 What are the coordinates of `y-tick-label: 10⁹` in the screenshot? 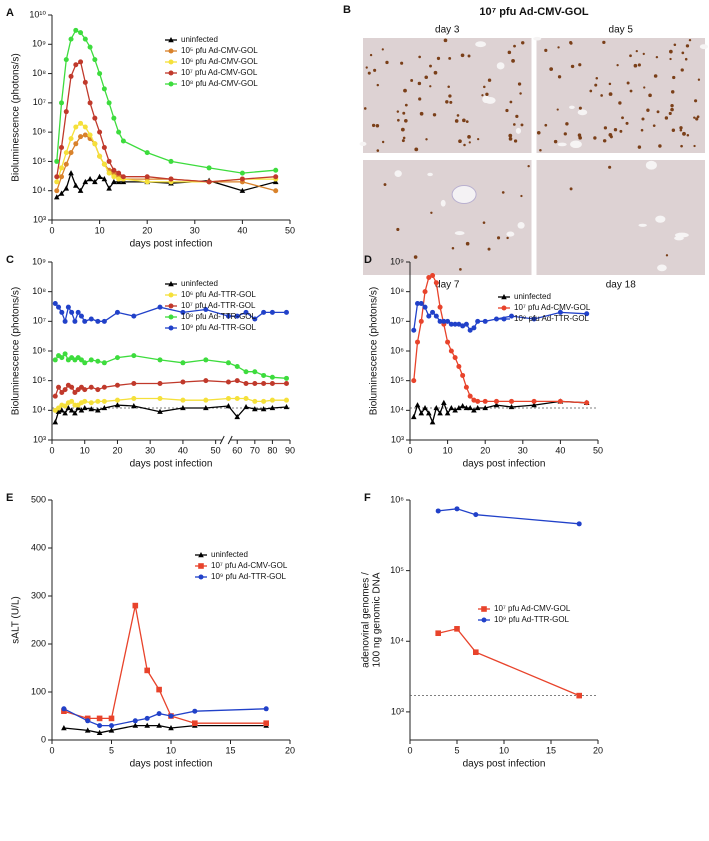 It's located at (397, 261).